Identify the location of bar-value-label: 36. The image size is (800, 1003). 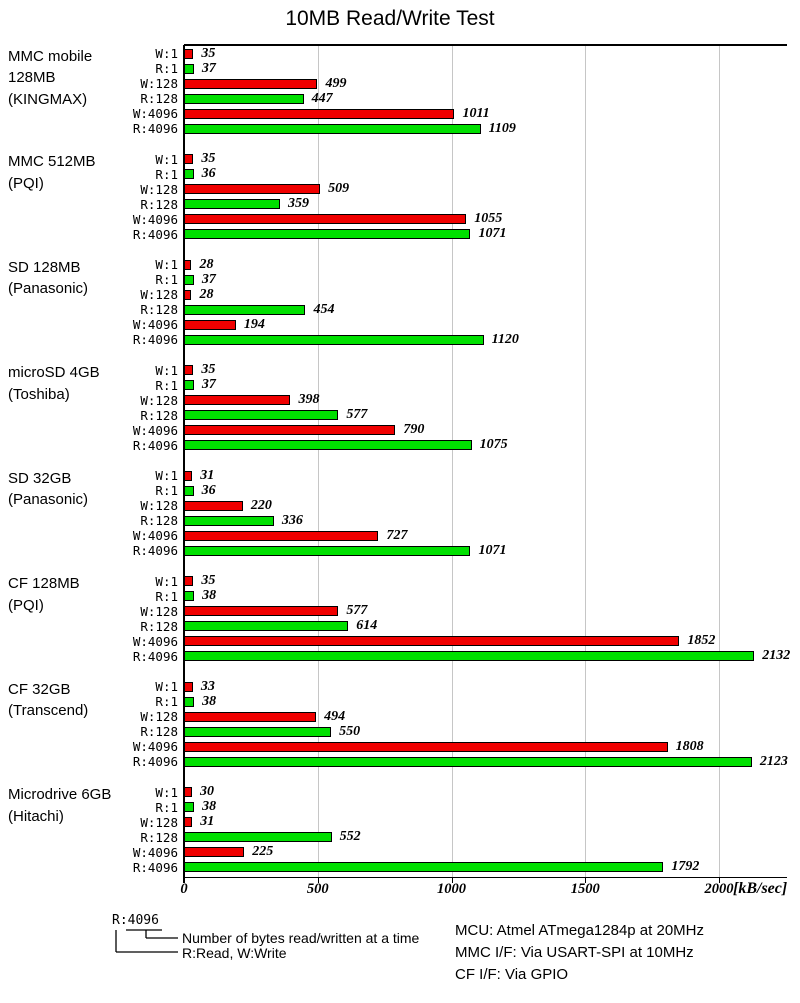
(208, 173).